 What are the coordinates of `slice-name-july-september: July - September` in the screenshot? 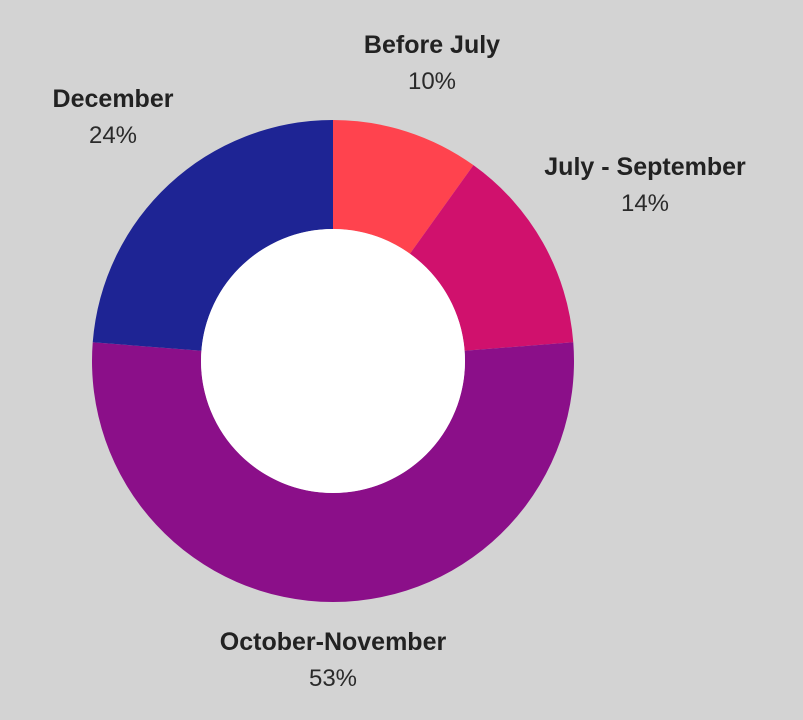 It's located at (645, 167).